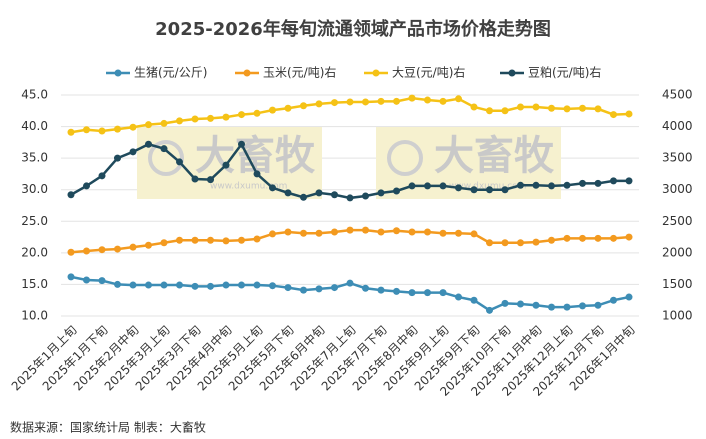 Image resolution: width=706 pixels, height=439 pixels. Describe the element at coordinates (677, 284) in the screenshot. I see `y2-tick-label: 1500` at that location.